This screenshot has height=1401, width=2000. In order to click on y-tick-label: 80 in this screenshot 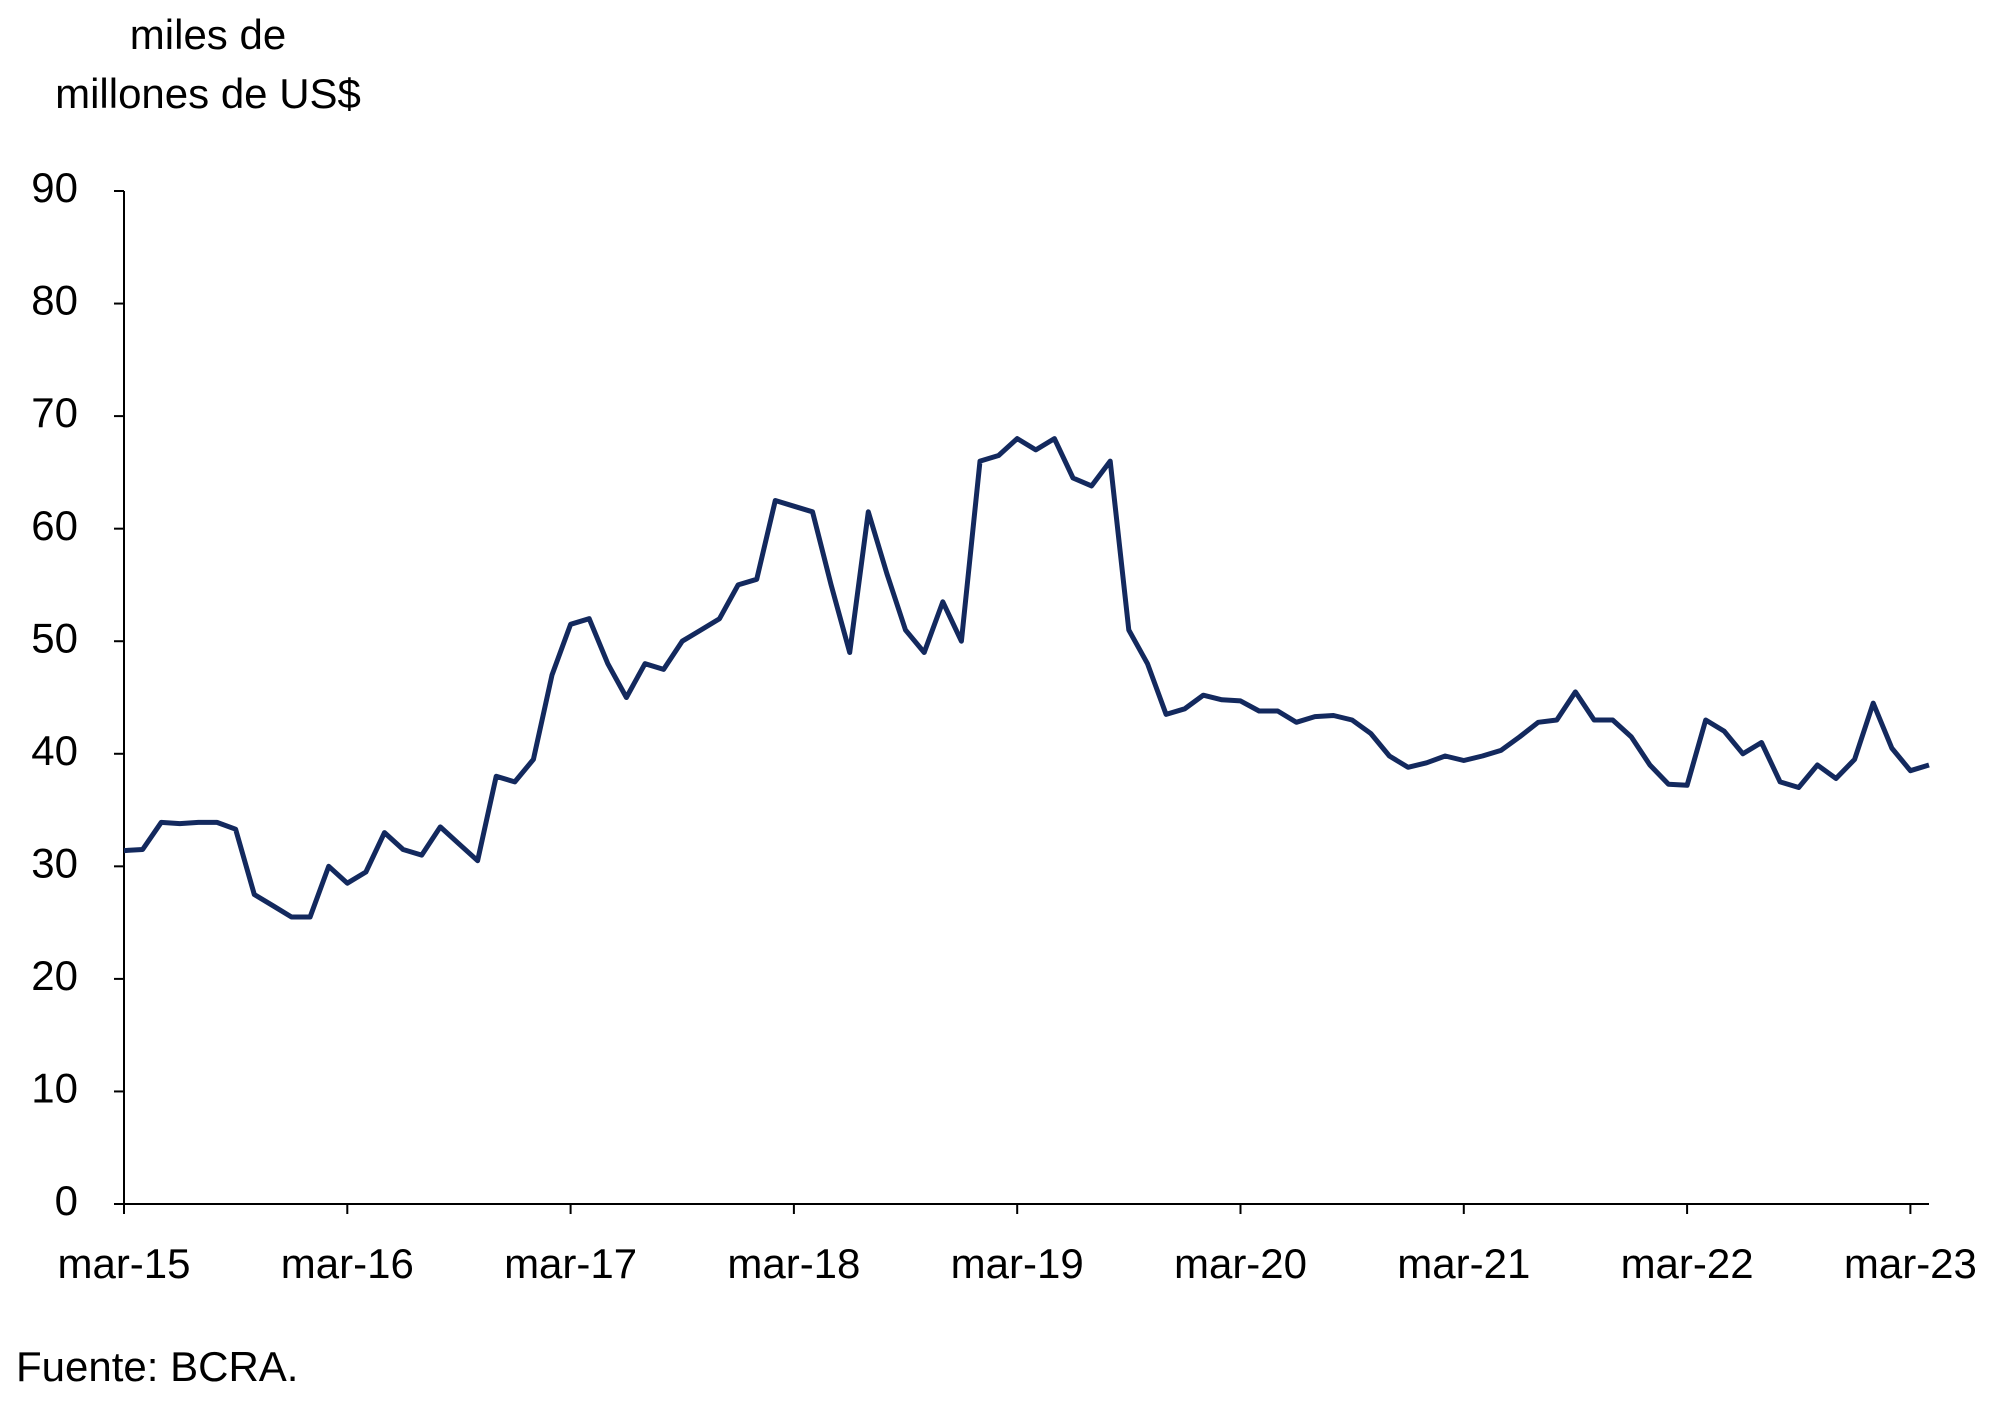, I will do `click(54, 300)`.